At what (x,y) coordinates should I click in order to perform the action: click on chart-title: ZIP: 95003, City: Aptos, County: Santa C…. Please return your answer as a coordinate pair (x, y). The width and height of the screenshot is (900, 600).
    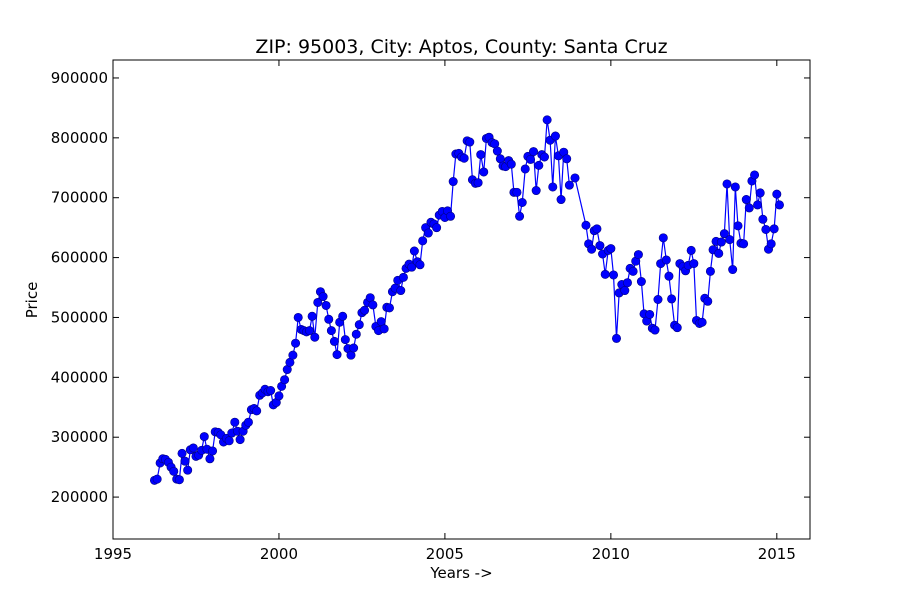
    Looking at the image, I should click on (461, 47).